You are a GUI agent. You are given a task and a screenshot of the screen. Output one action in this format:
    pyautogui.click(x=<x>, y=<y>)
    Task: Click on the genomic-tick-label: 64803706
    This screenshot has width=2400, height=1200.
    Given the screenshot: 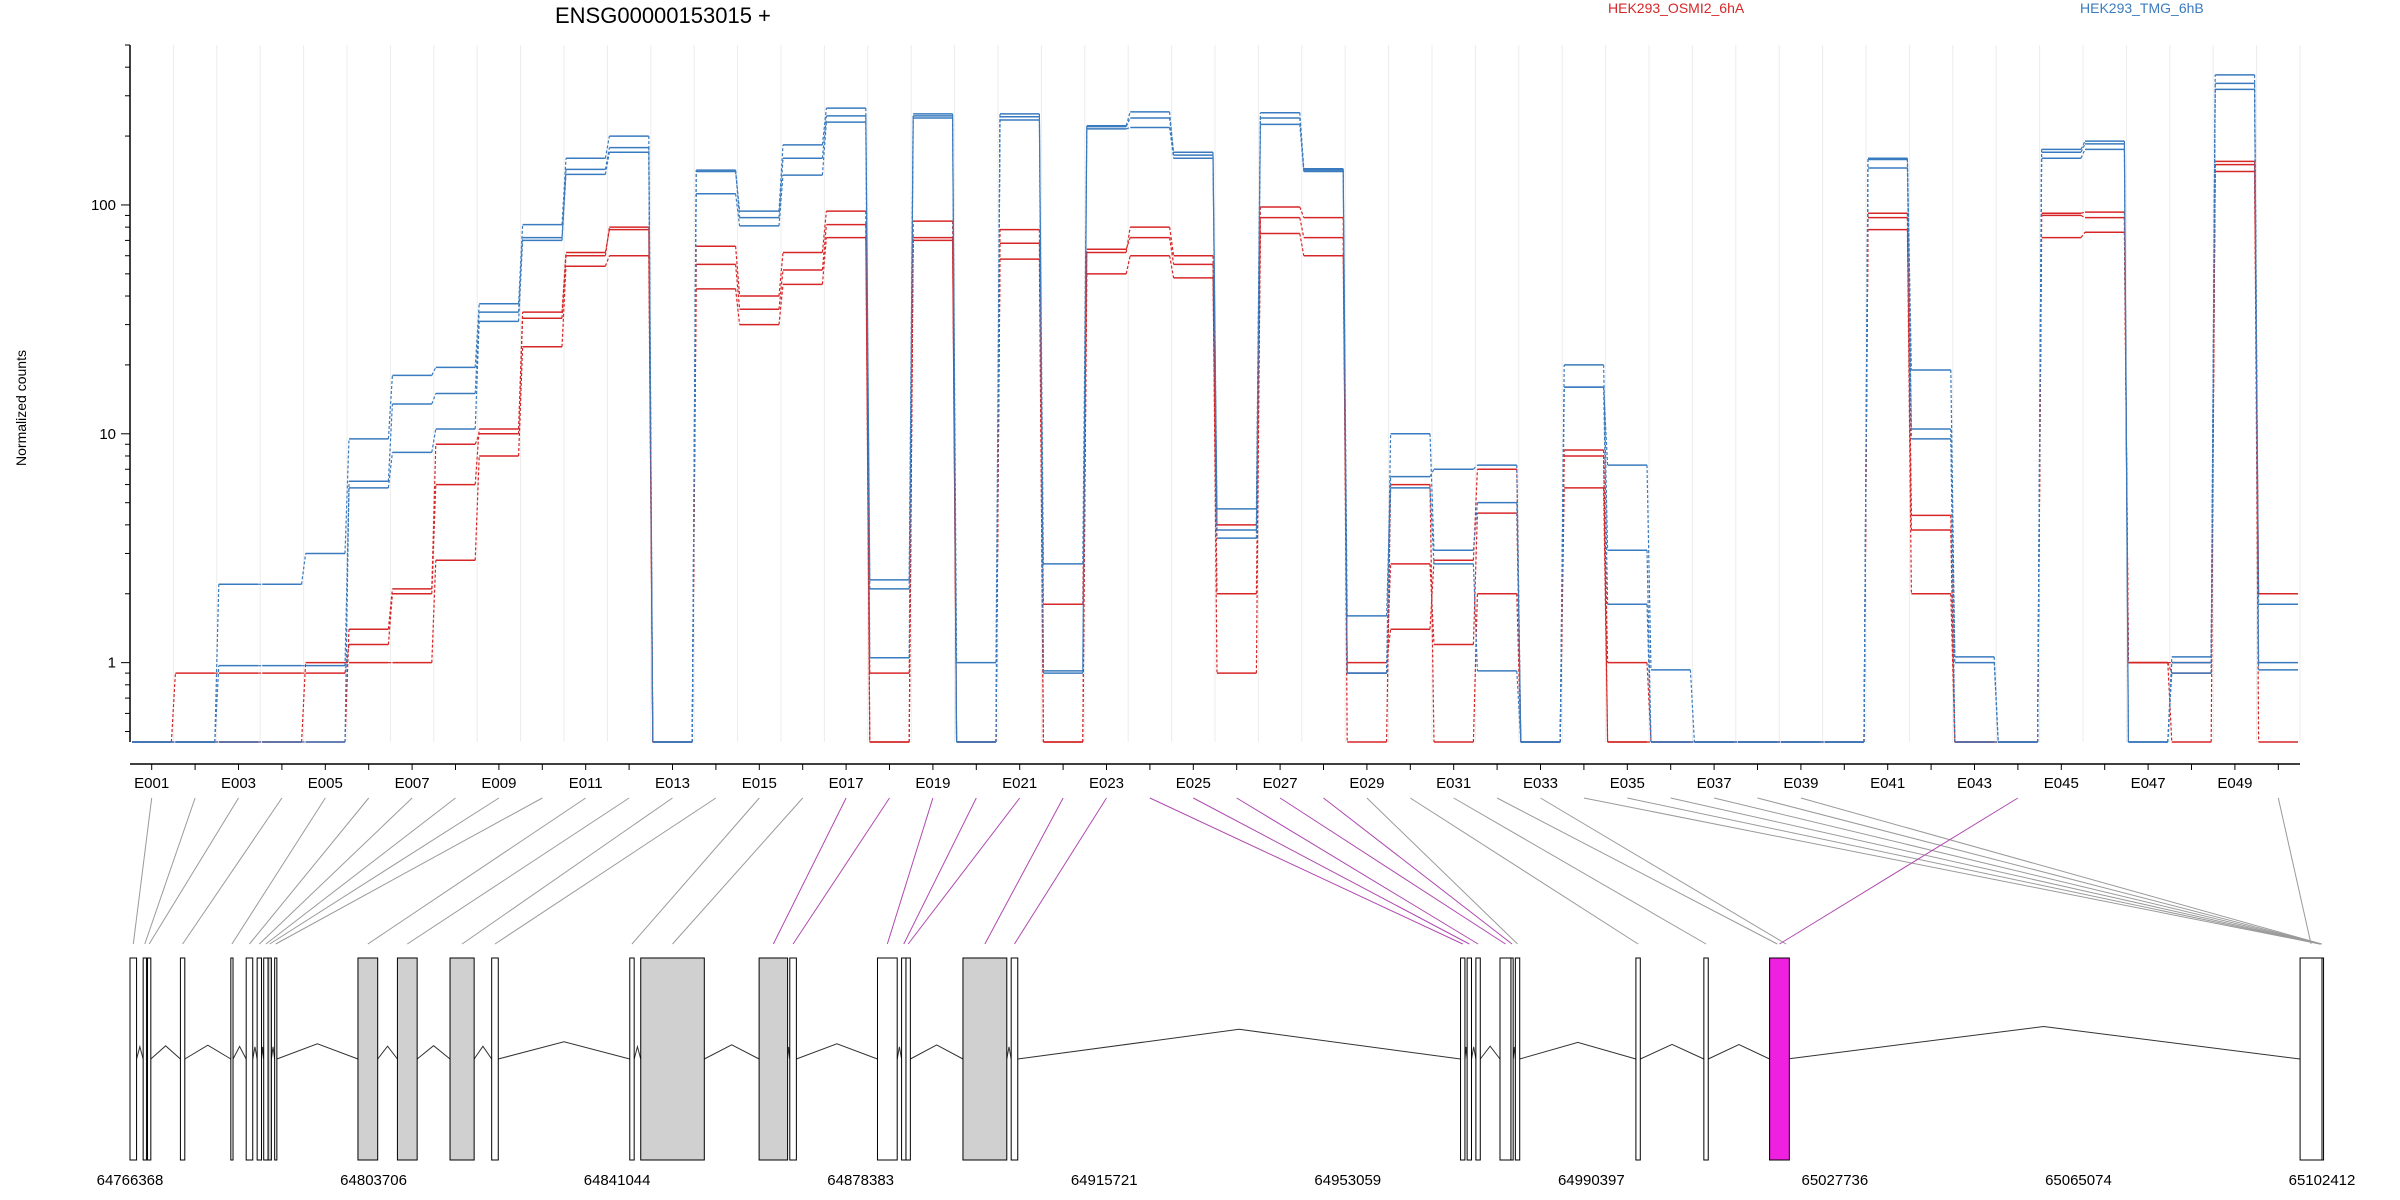 What is the action you would take?
    pyautogui.click(x=373, y=1180)
    